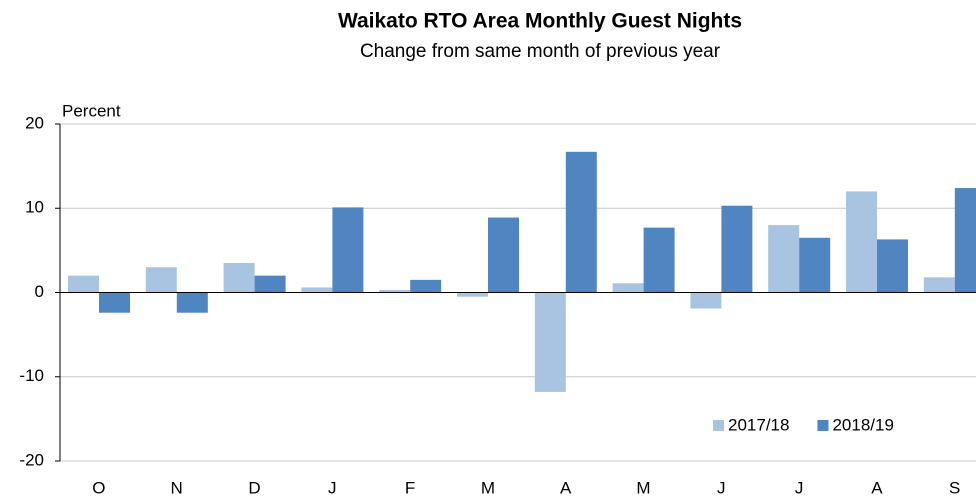  Describe the element at coordinates (34, 207) in the screenshot. I see `y-tick-label: 10` at that location.